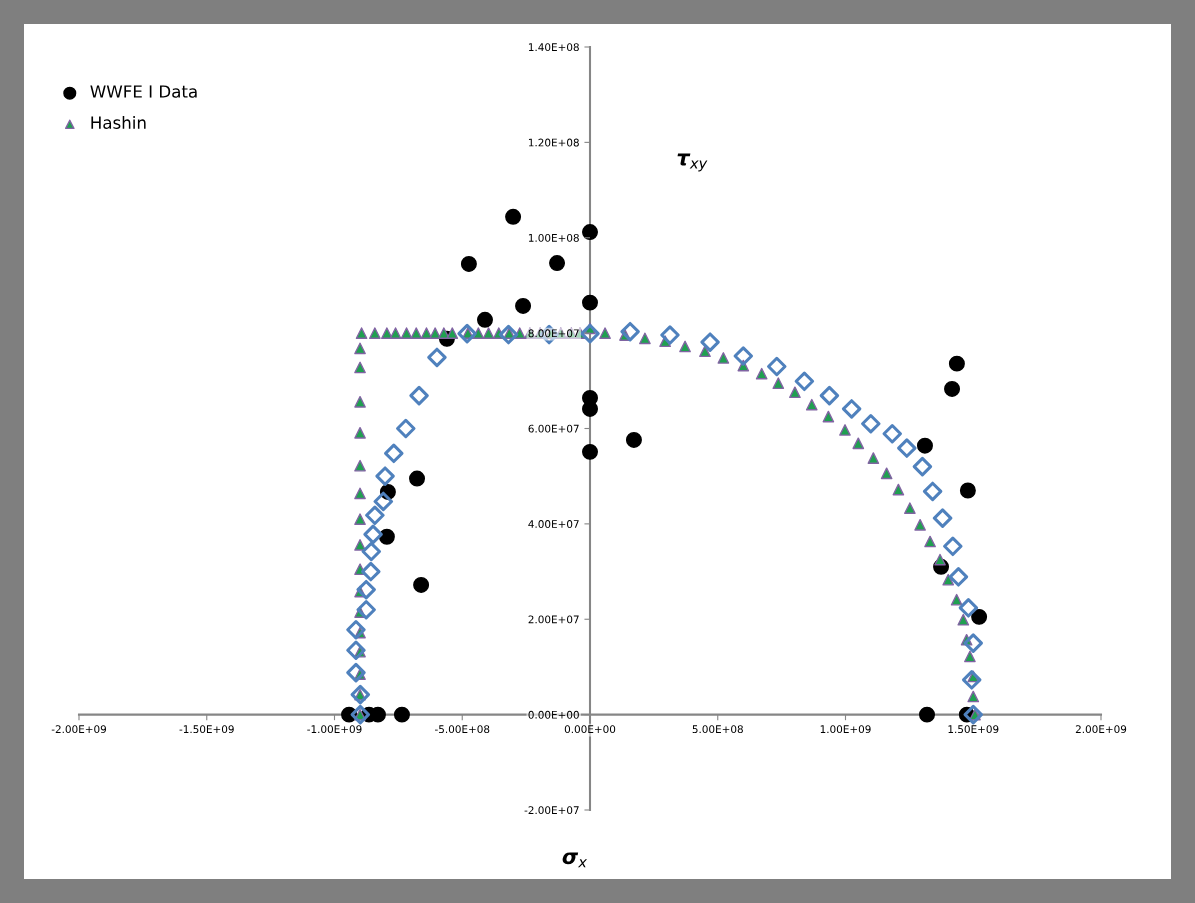 This screenshot has height=903, width=1195. I want to click on legend-label: WWFE I Data, so click(143, 91).